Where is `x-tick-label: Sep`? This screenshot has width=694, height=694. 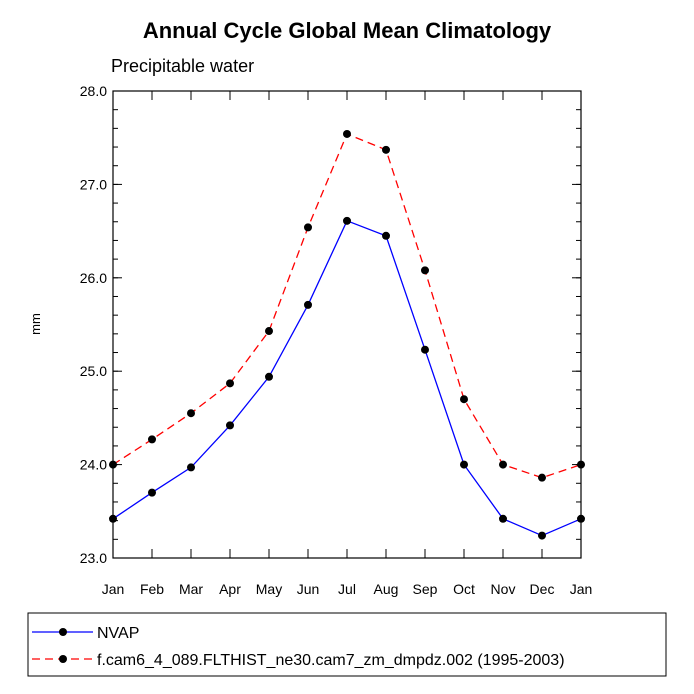
x-tick-label: Sep is located at coordinates (425, 589).